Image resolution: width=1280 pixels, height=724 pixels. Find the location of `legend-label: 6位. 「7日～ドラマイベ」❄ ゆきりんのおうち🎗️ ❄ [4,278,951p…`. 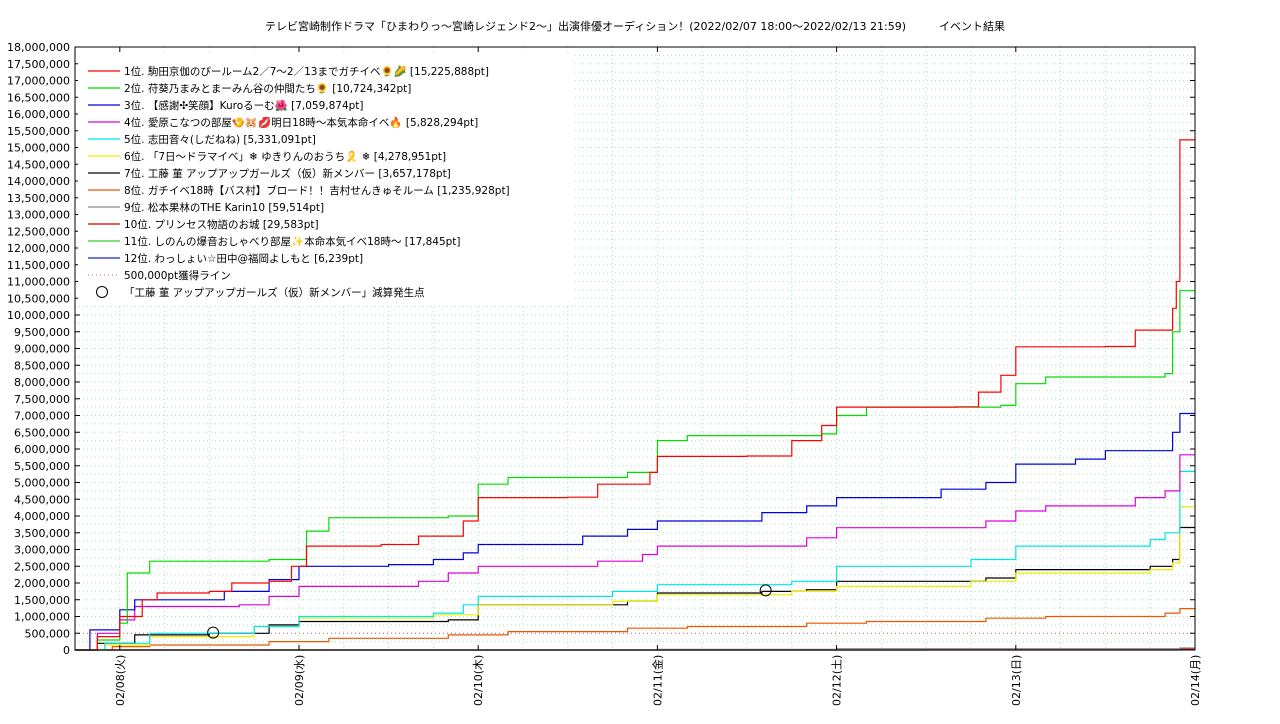

legend-label: 6位. 「7日～ドラマイベ」❄ ゆきりんのおうち🎗️ ❄ [4,278,951p… is located at coordinates (285, 156).